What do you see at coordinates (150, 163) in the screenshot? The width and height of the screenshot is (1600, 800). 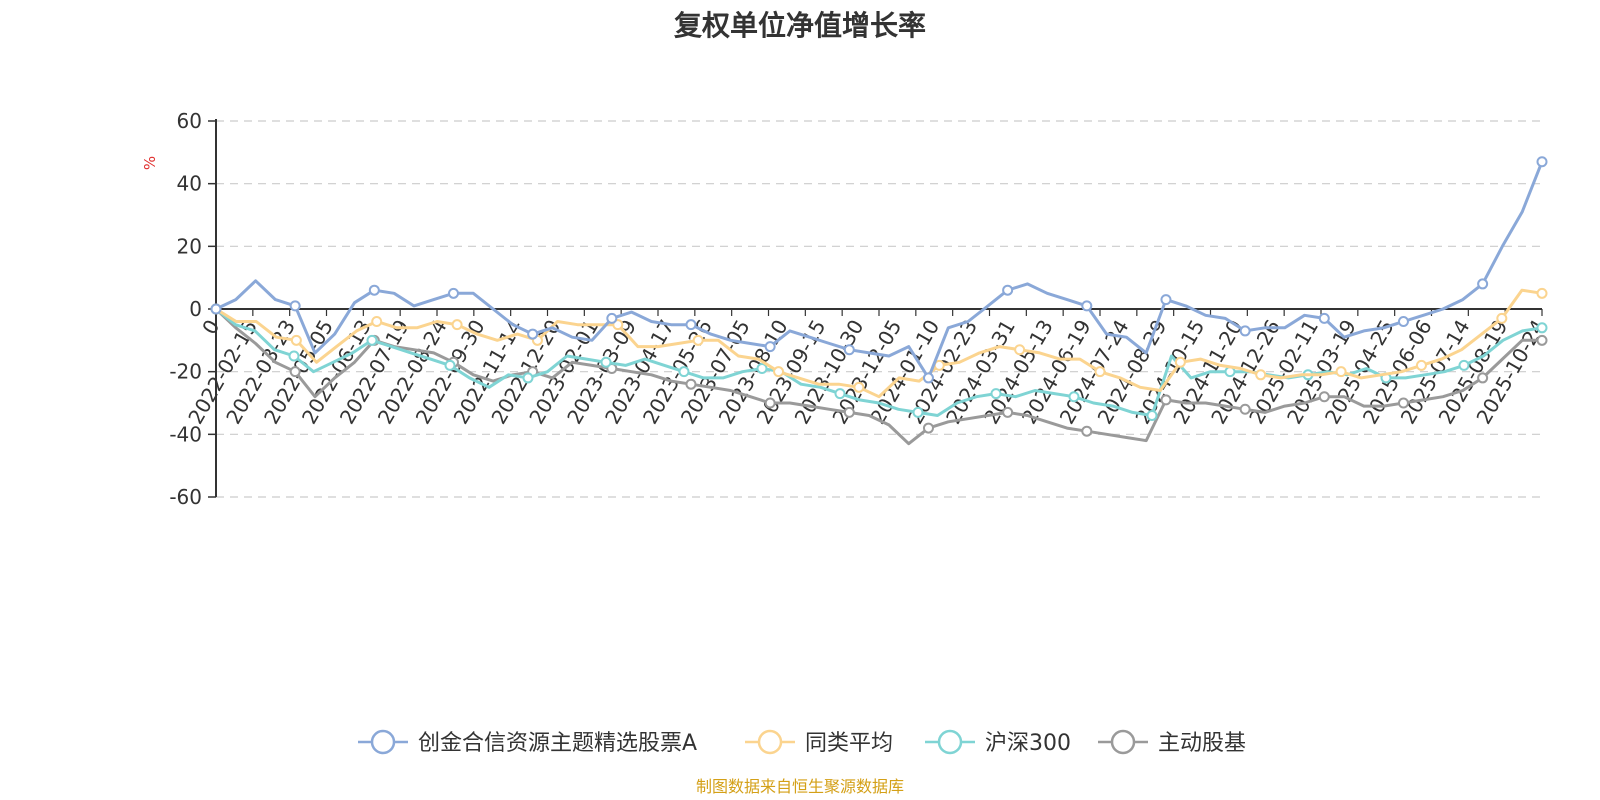 I see `y-axis-label: %` at bounding box center [150, 163].